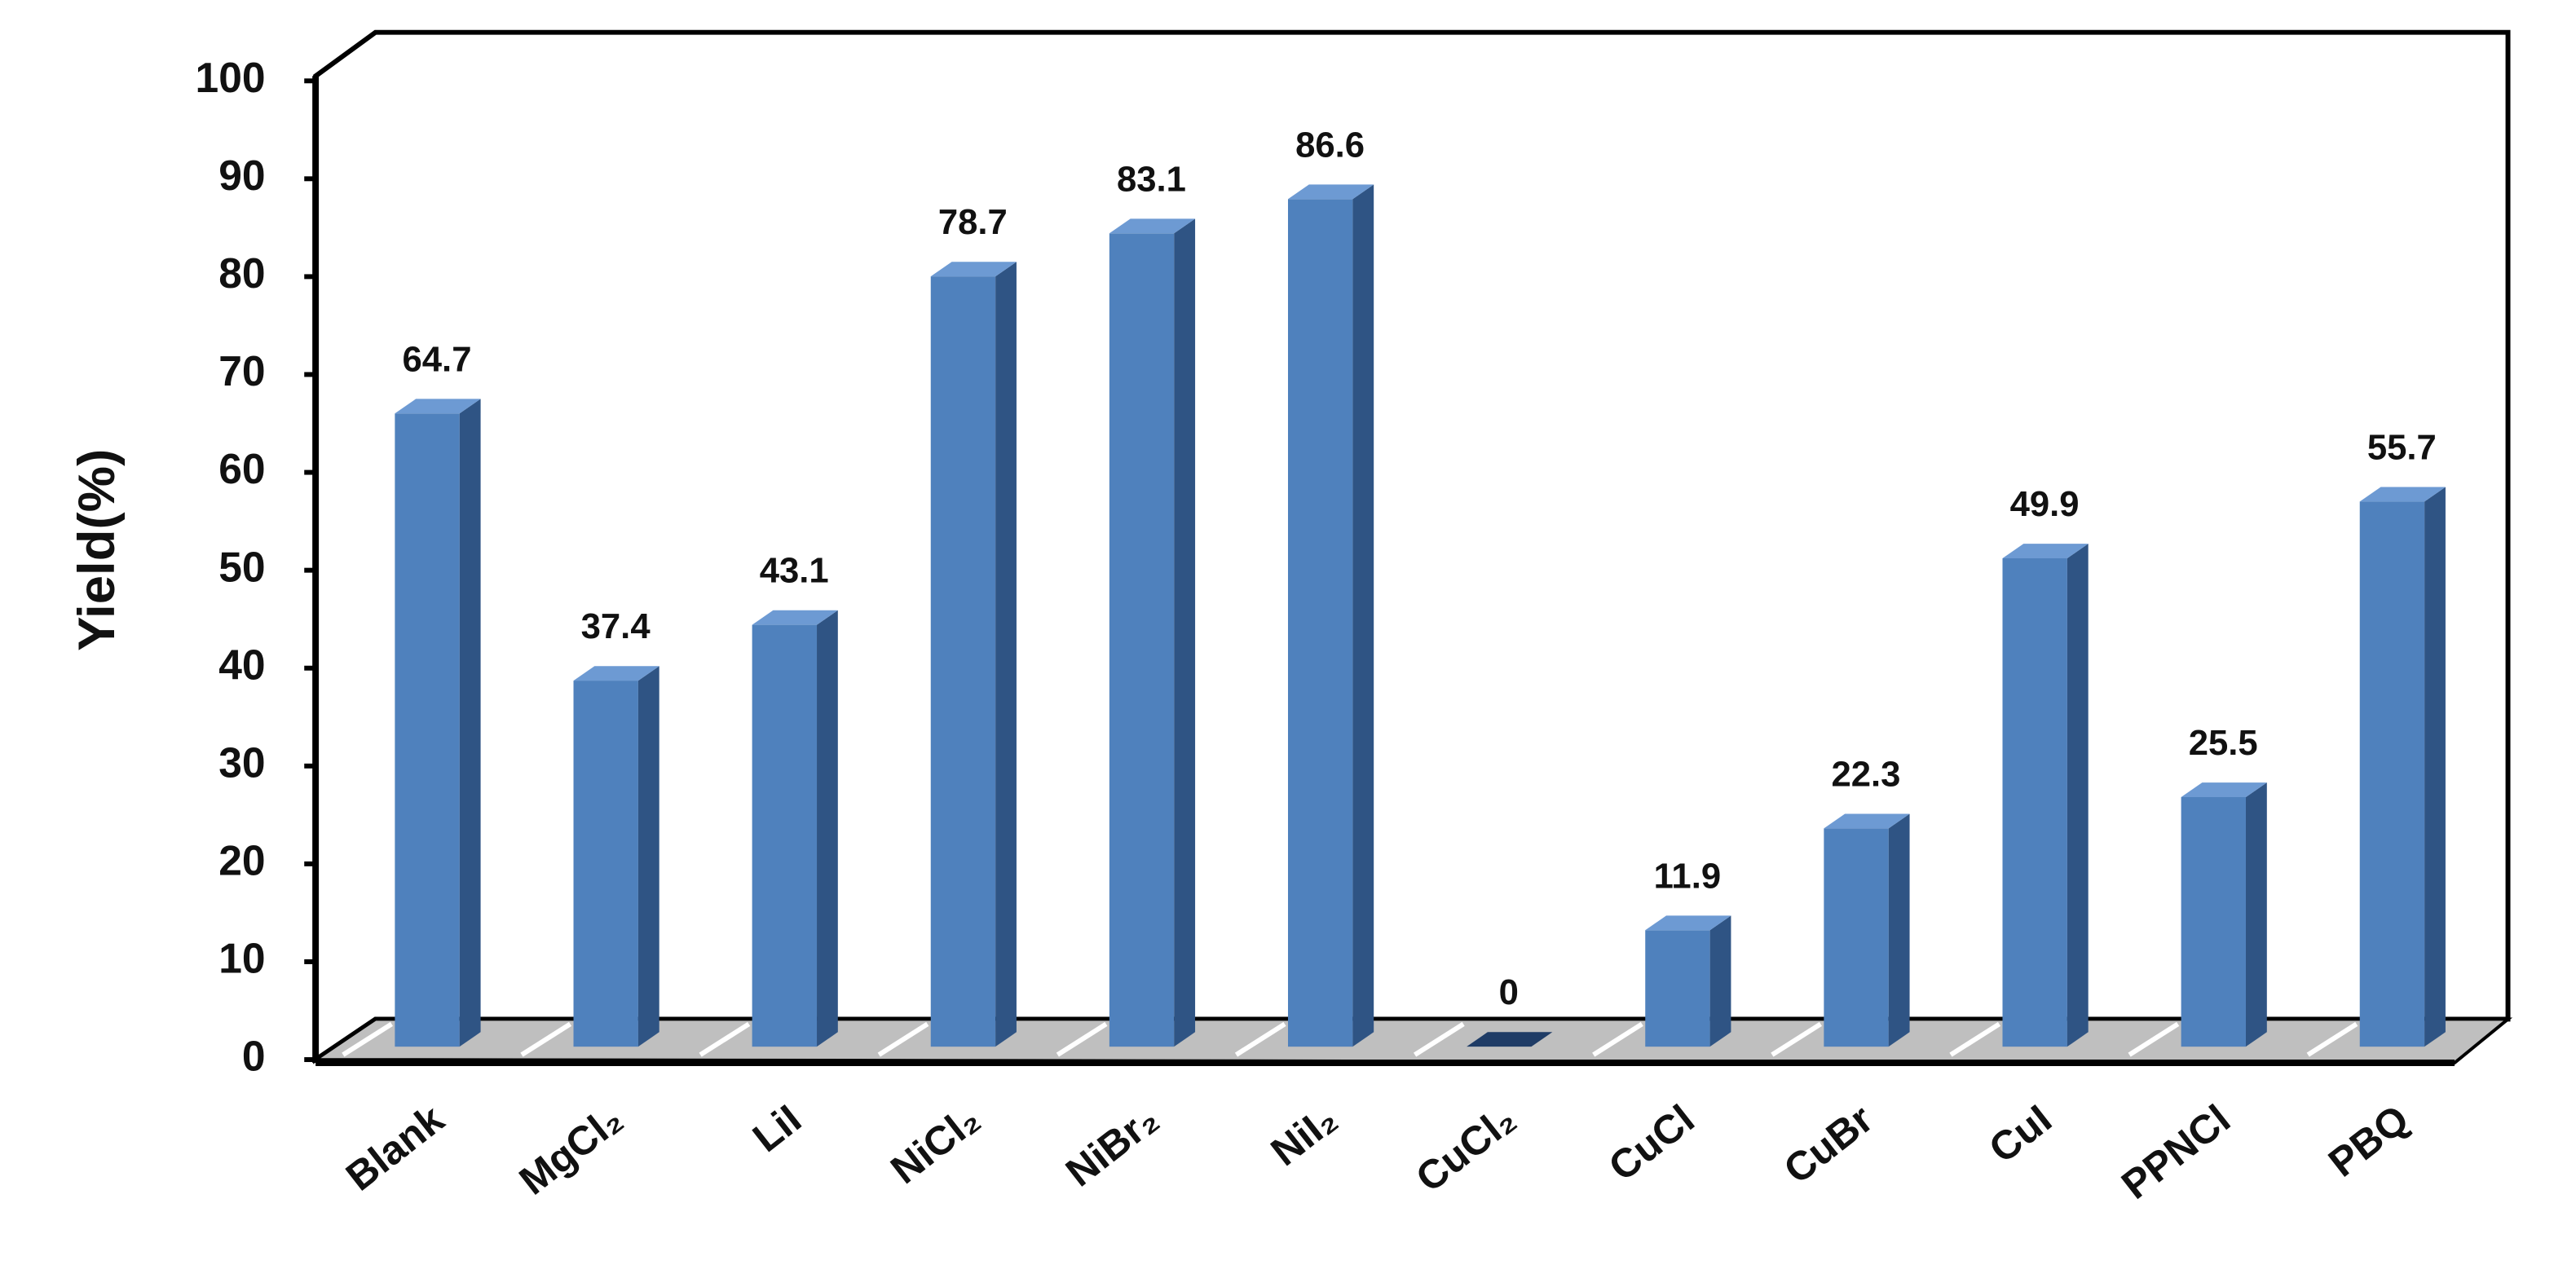 This screenshot has height=1278, width=2576. I want to click on data-label: 11.9, so click(1688, 876).